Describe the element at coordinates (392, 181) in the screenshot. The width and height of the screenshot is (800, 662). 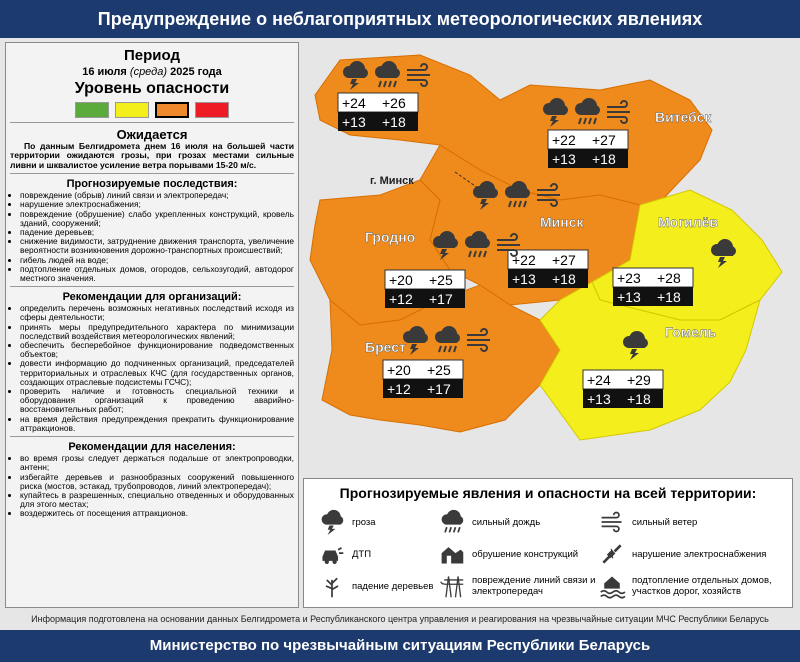
I see `city-label: г. Минск` at that location.